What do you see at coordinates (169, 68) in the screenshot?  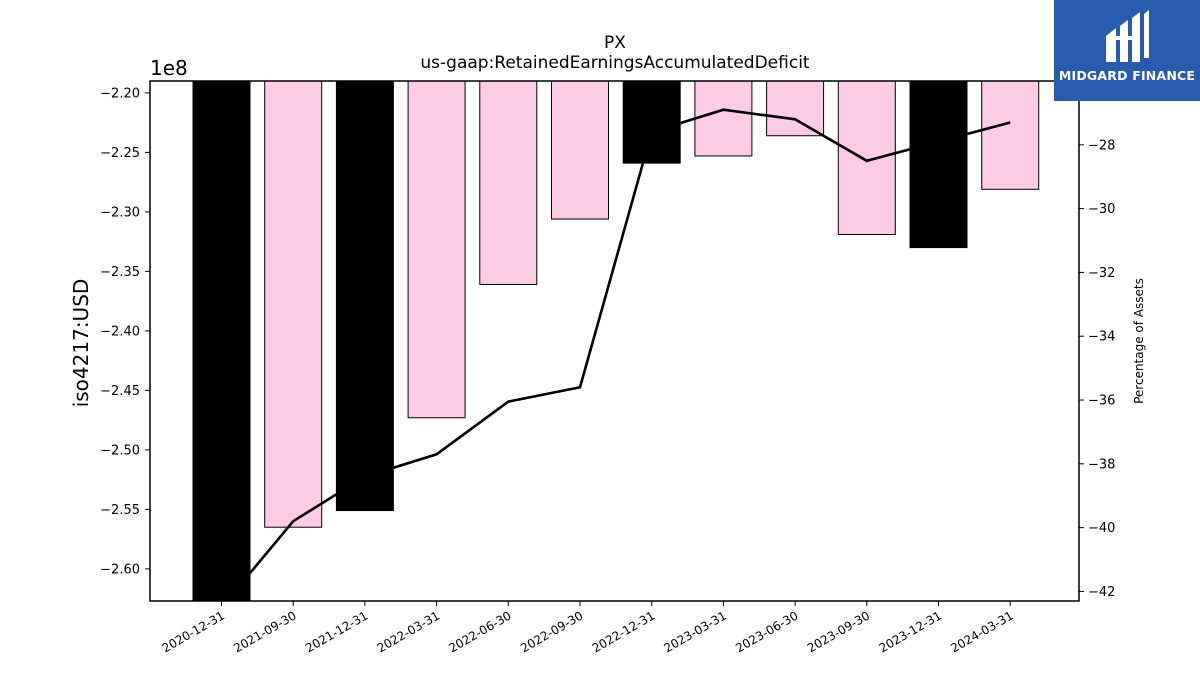 I see `y-offset-label: 1e8` at bounding box center [169, 68].